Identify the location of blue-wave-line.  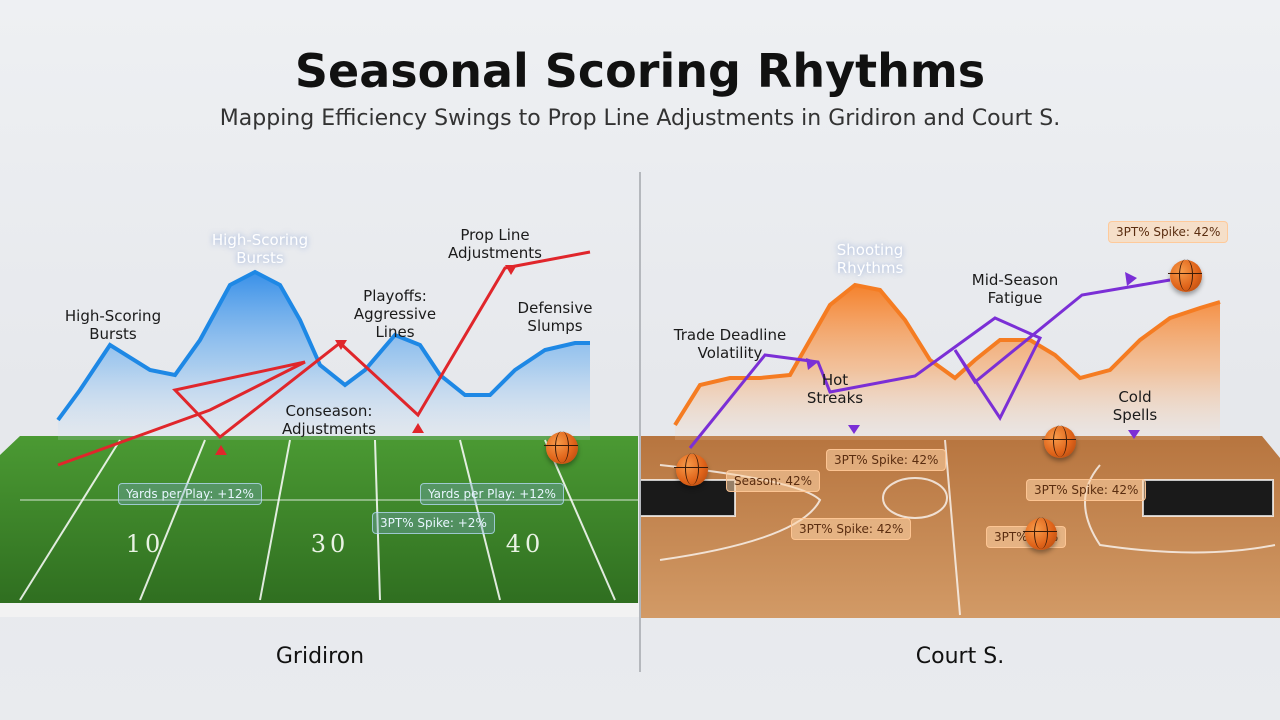
(323, 345).